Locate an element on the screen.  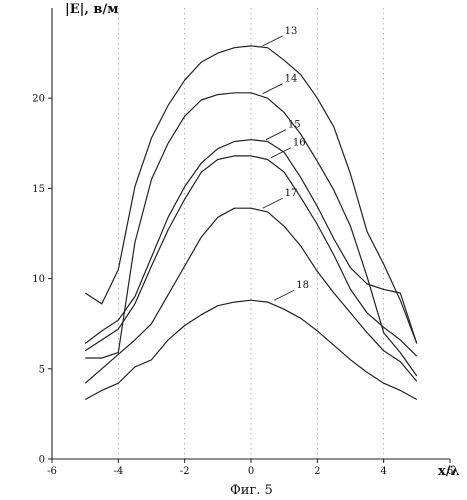
y-tick-label: 20 is located at coordinates (38, 99).